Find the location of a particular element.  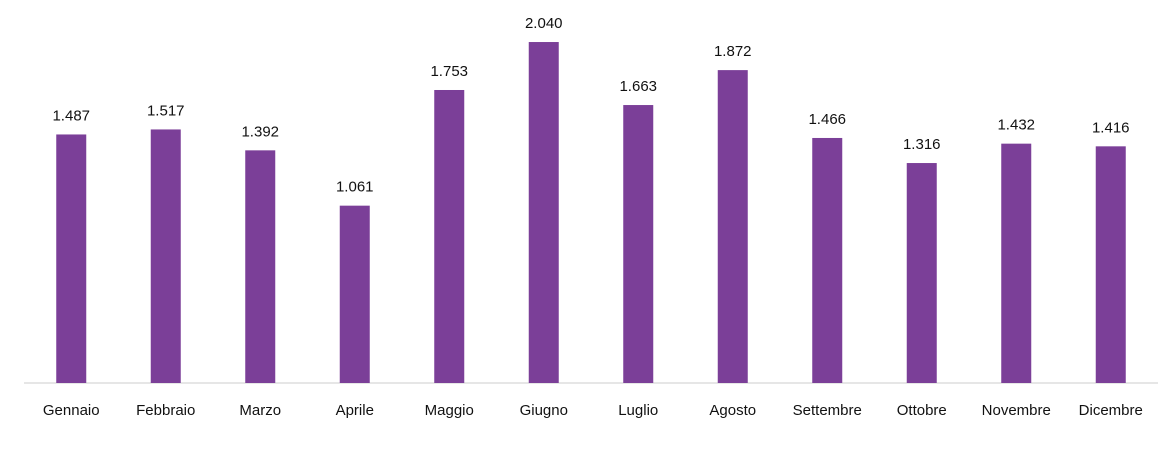

value-label: 2.040 is located at coordinates (544, 23).